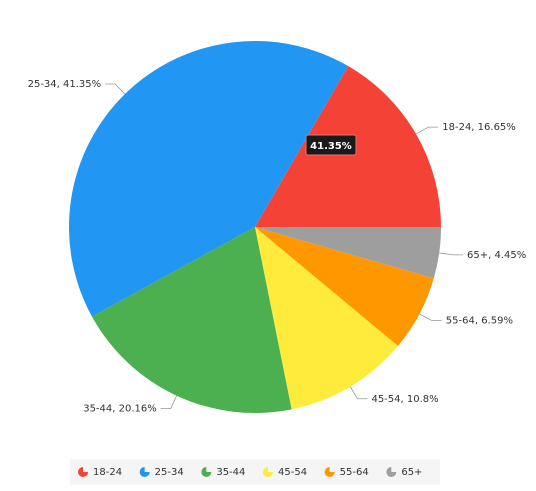 The height and width of the screenshot is (491, 536). What do you see at coordinates (479, 321) in the screenshot?
I see `data-label: 55-64, 6.59%` at bounding box center [479, 321].